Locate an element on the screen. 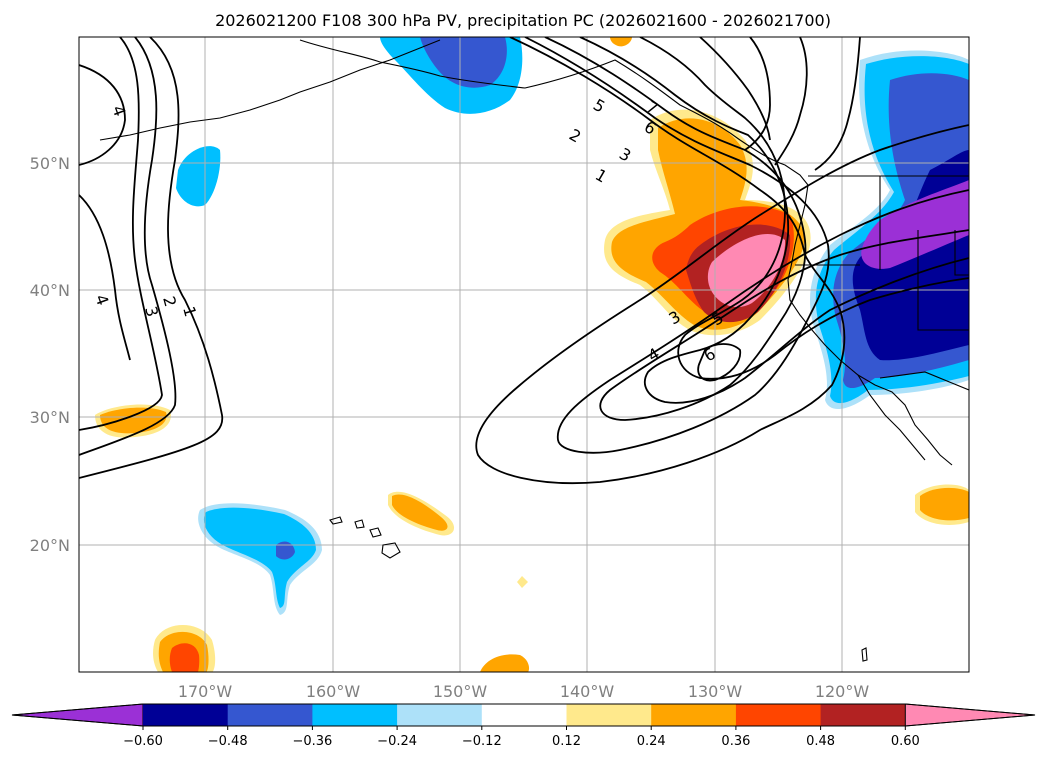 Image resolution: width=1047 pixels, height=765 pixels. neg-region-southwest-cyan is located at coordinates (259, 557).